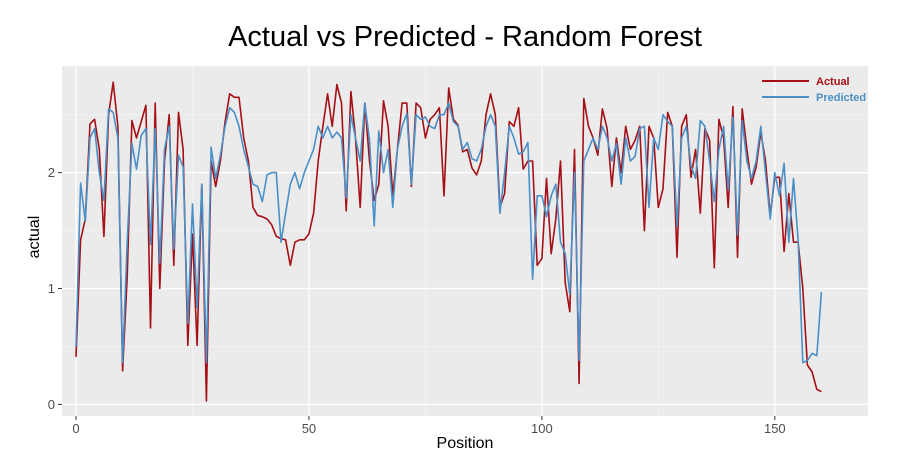  I want to click on x-tick-label: 100, so click(542, 428).